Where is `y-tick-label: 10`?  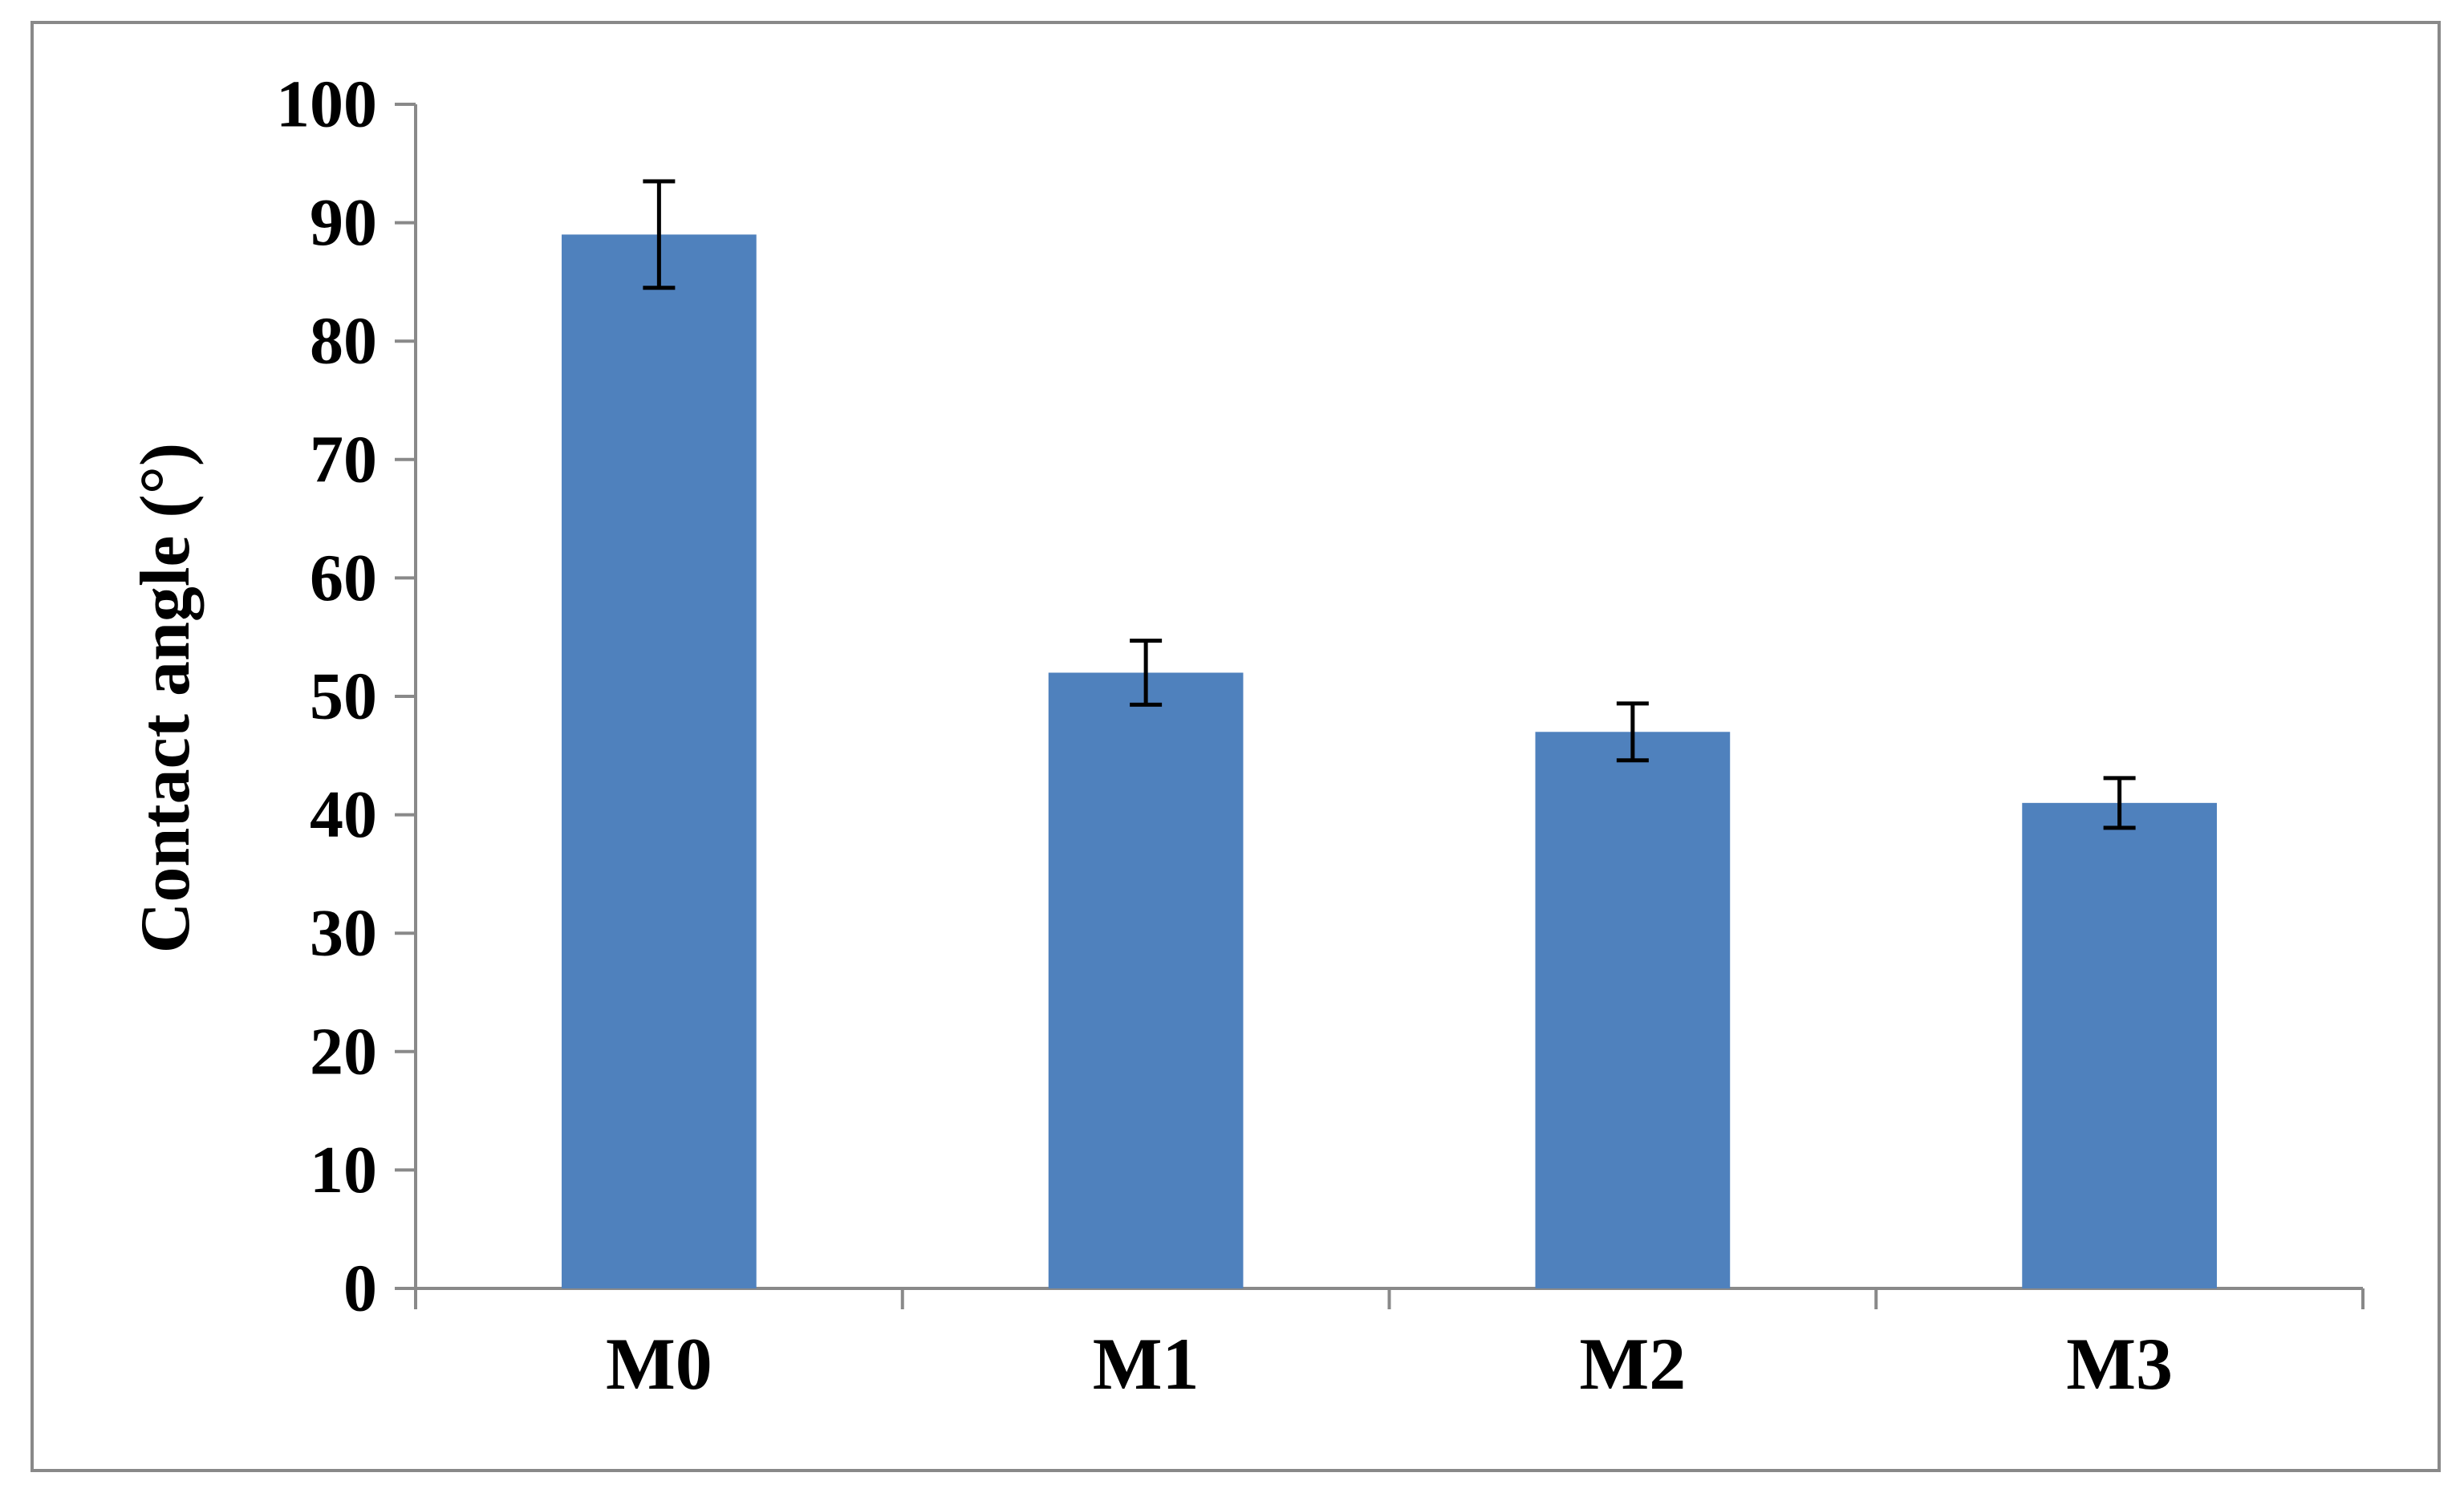
y-tick-label: 10 is located at coordinates (343, 1170).